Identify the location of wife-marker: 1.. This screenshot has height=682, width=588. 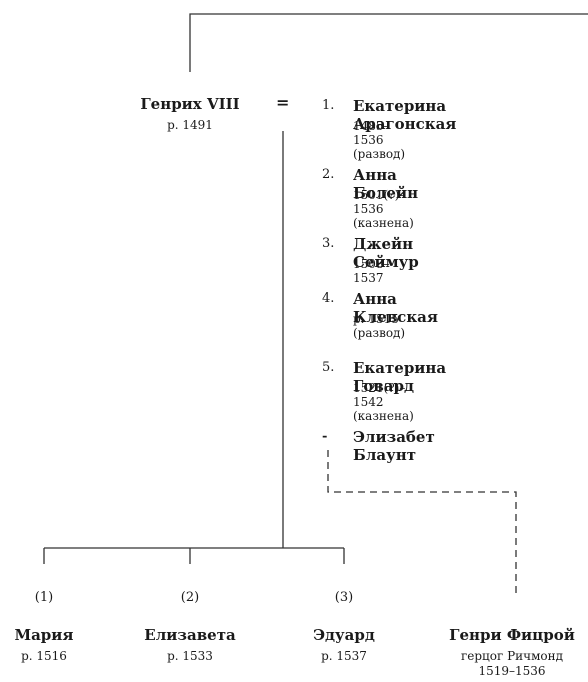
(328, 105).